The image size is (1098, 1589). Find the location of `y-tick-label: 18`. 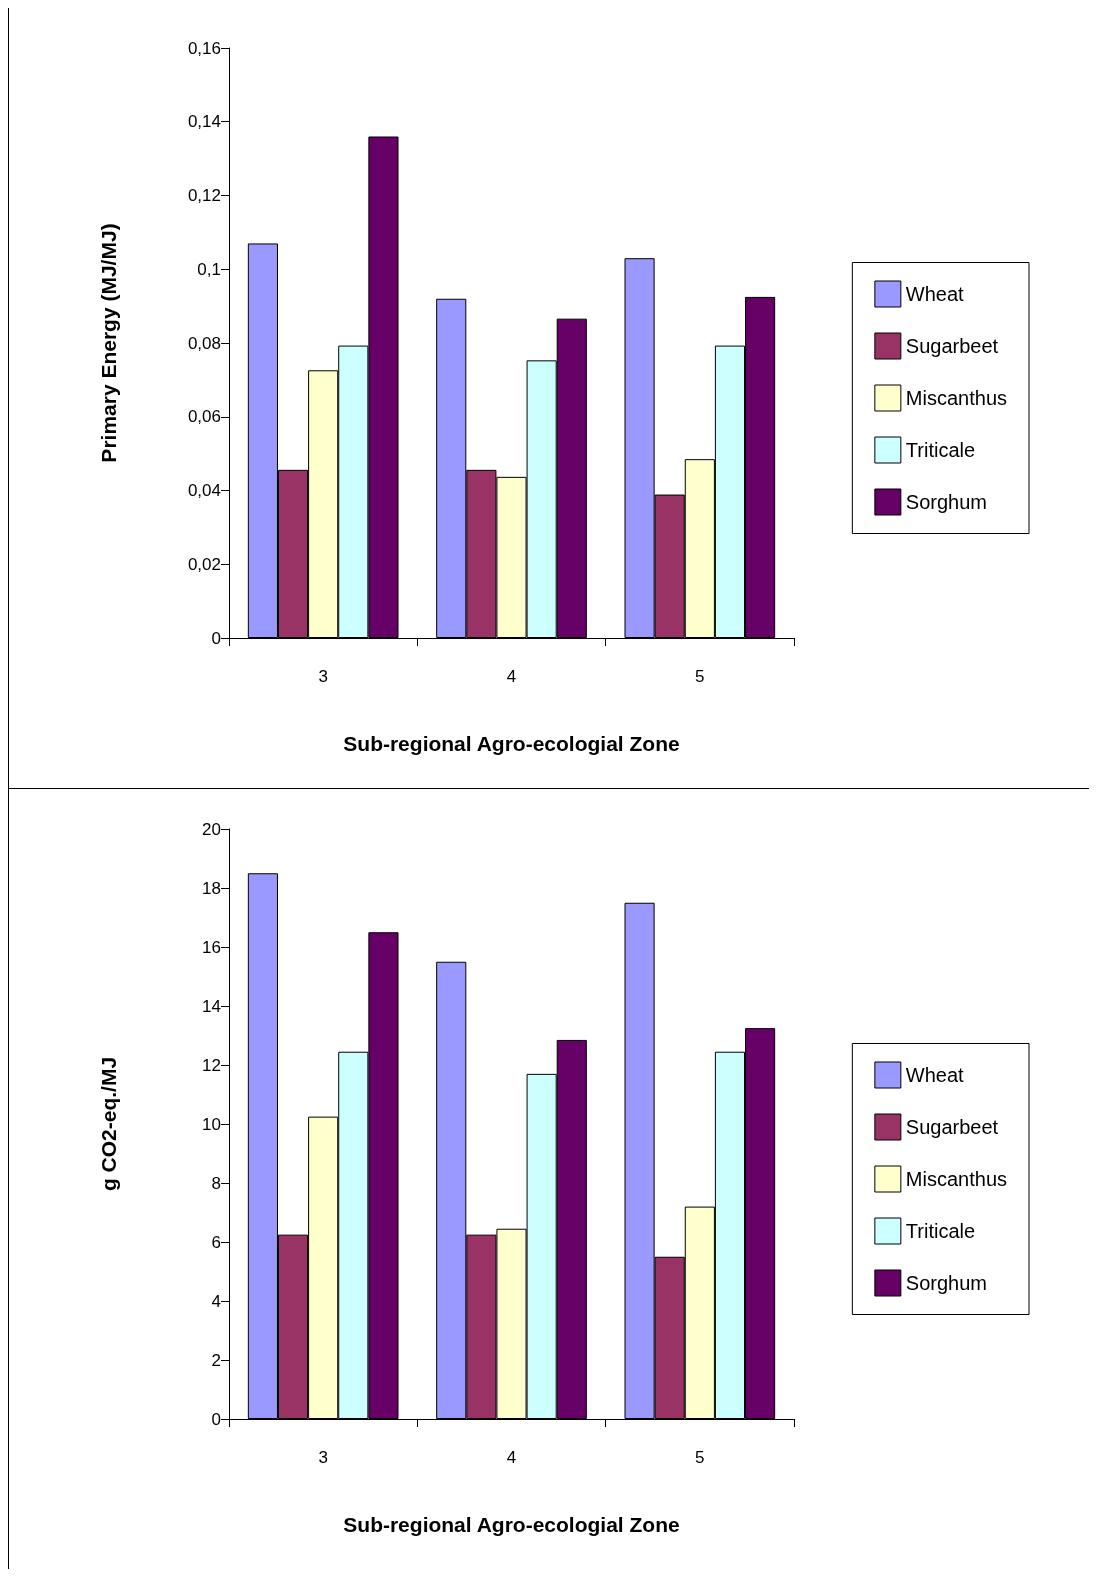

y-tick-label: 18 is located at coordinates (211, 888).